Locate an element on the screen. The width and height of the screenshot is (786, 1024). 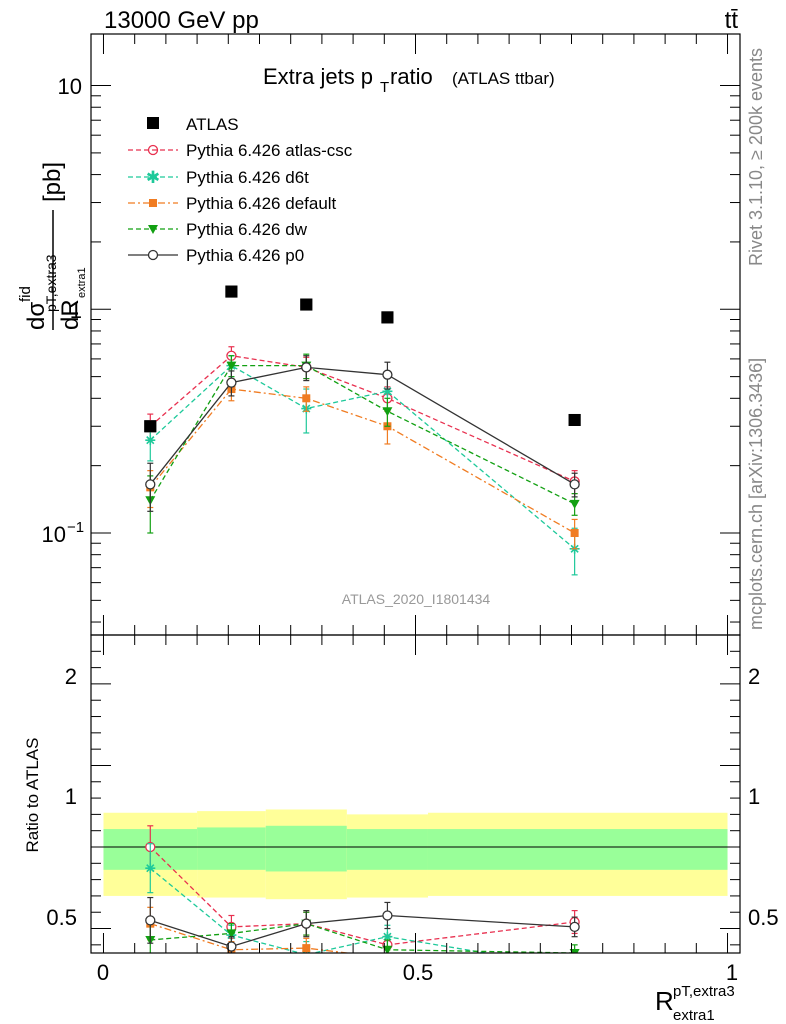
series-dw is located at coordinates (362, 443).